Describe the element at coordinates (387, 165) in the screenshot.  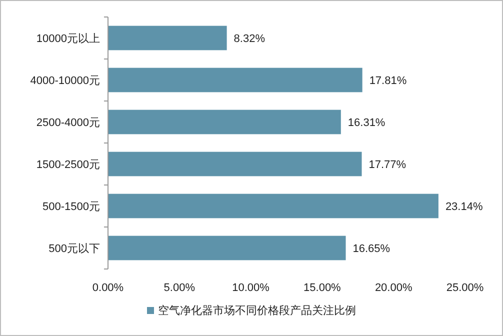
I see `data-label: 17.77%` at that location.